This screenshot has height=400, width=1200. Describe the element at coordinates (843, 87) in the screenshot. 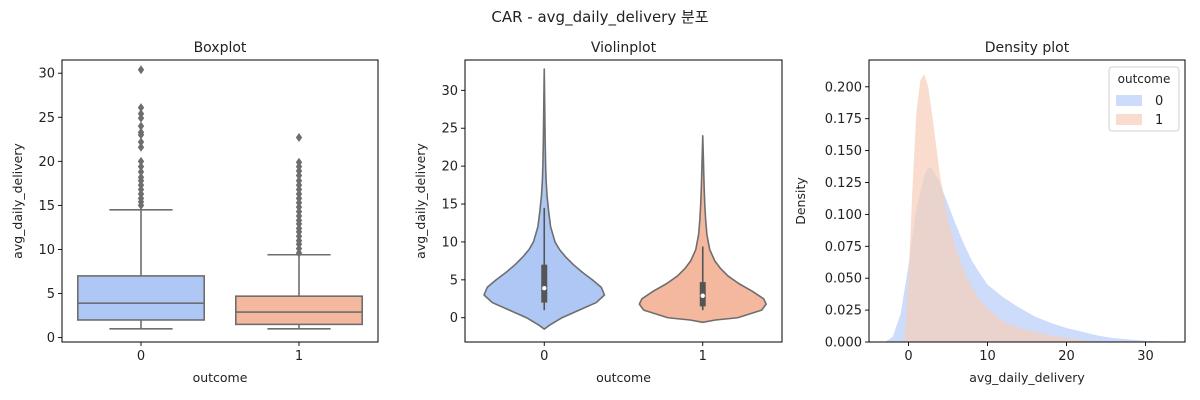

I see `y-tick-label: 0.200` at that location.